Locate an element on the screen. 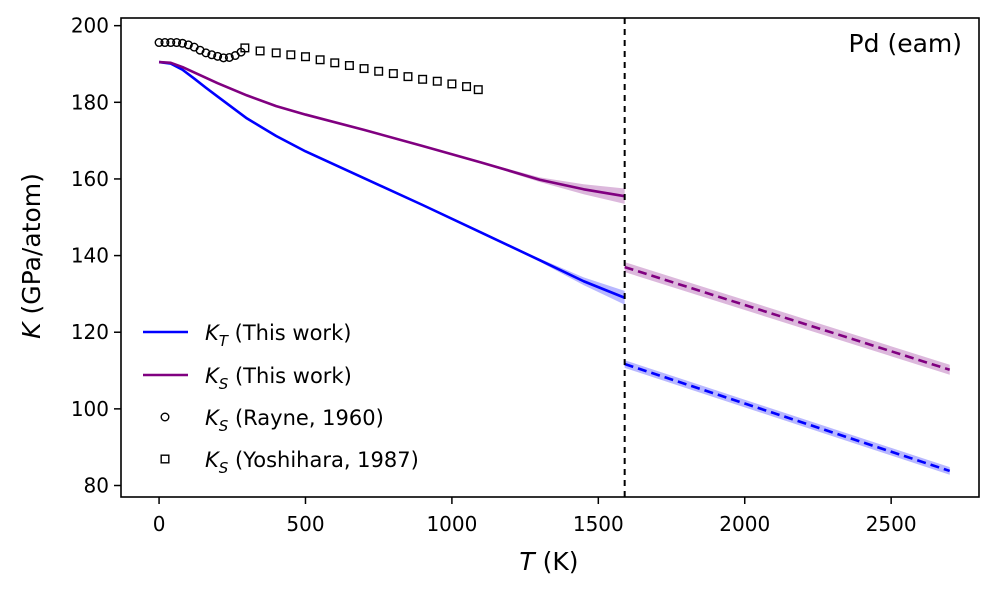 The height and width of the screenshot is (594, 996). x-tick-label: 2000 is located at coordinates (744, 524).